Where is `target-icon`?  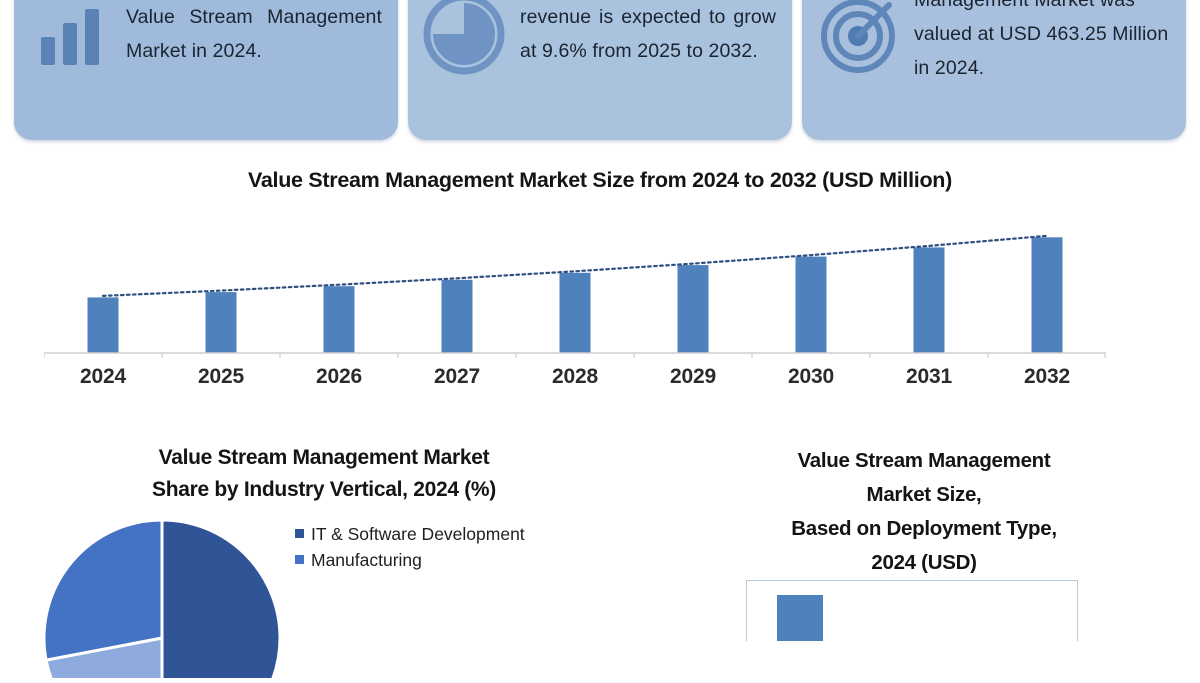 target-icon is located at coordinates (858, 40).